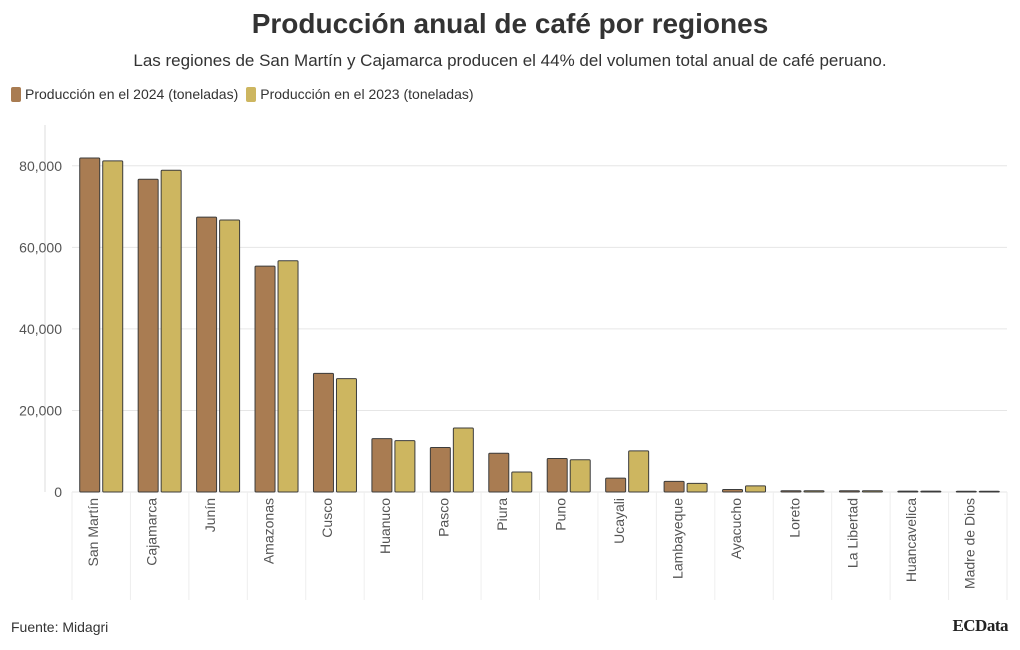 This screenshot has width=1020, height=650. Describe the element at coordinates (502, 514) in the screenshot. I see `x-tick-label: Piura` at that location.